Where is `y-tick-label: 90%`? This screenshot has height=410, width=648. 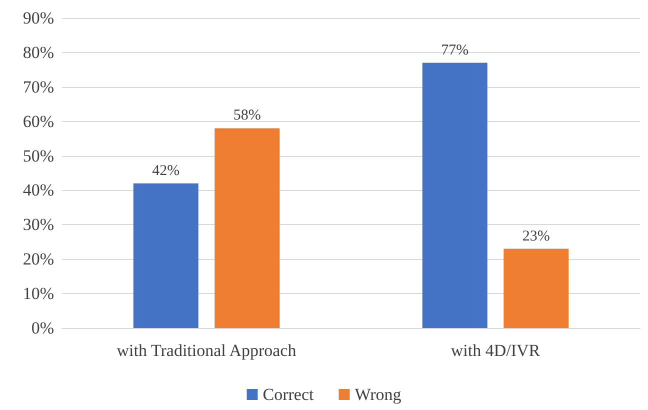 y-tick-label: 90% is located at coordinates (38, 18).